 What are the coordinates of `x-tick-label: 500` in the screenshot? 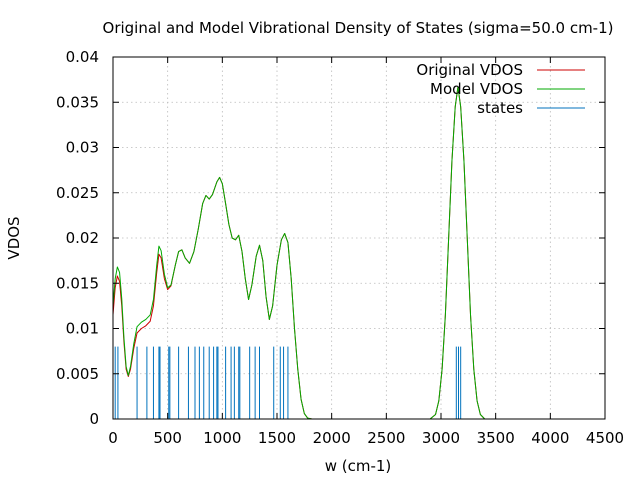 It's located at (167, 438).